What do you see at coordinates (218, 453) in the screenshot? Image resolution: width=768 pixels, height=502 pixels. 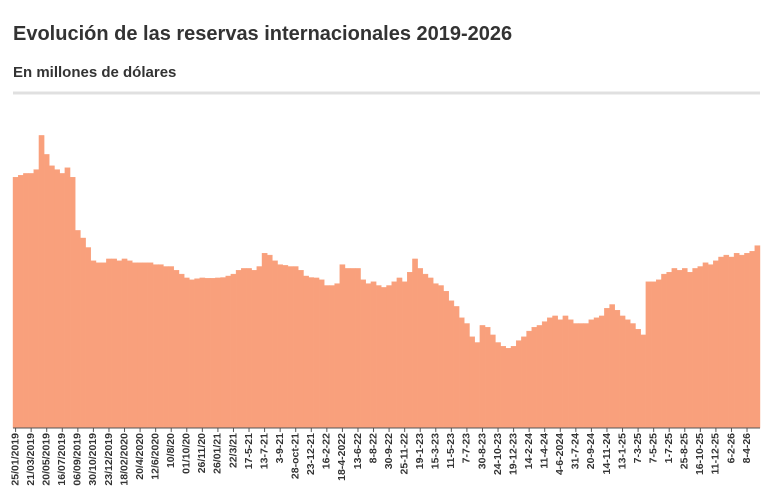 I see `x-tick-label: 26/01/21` at bounding box center [218, 453].